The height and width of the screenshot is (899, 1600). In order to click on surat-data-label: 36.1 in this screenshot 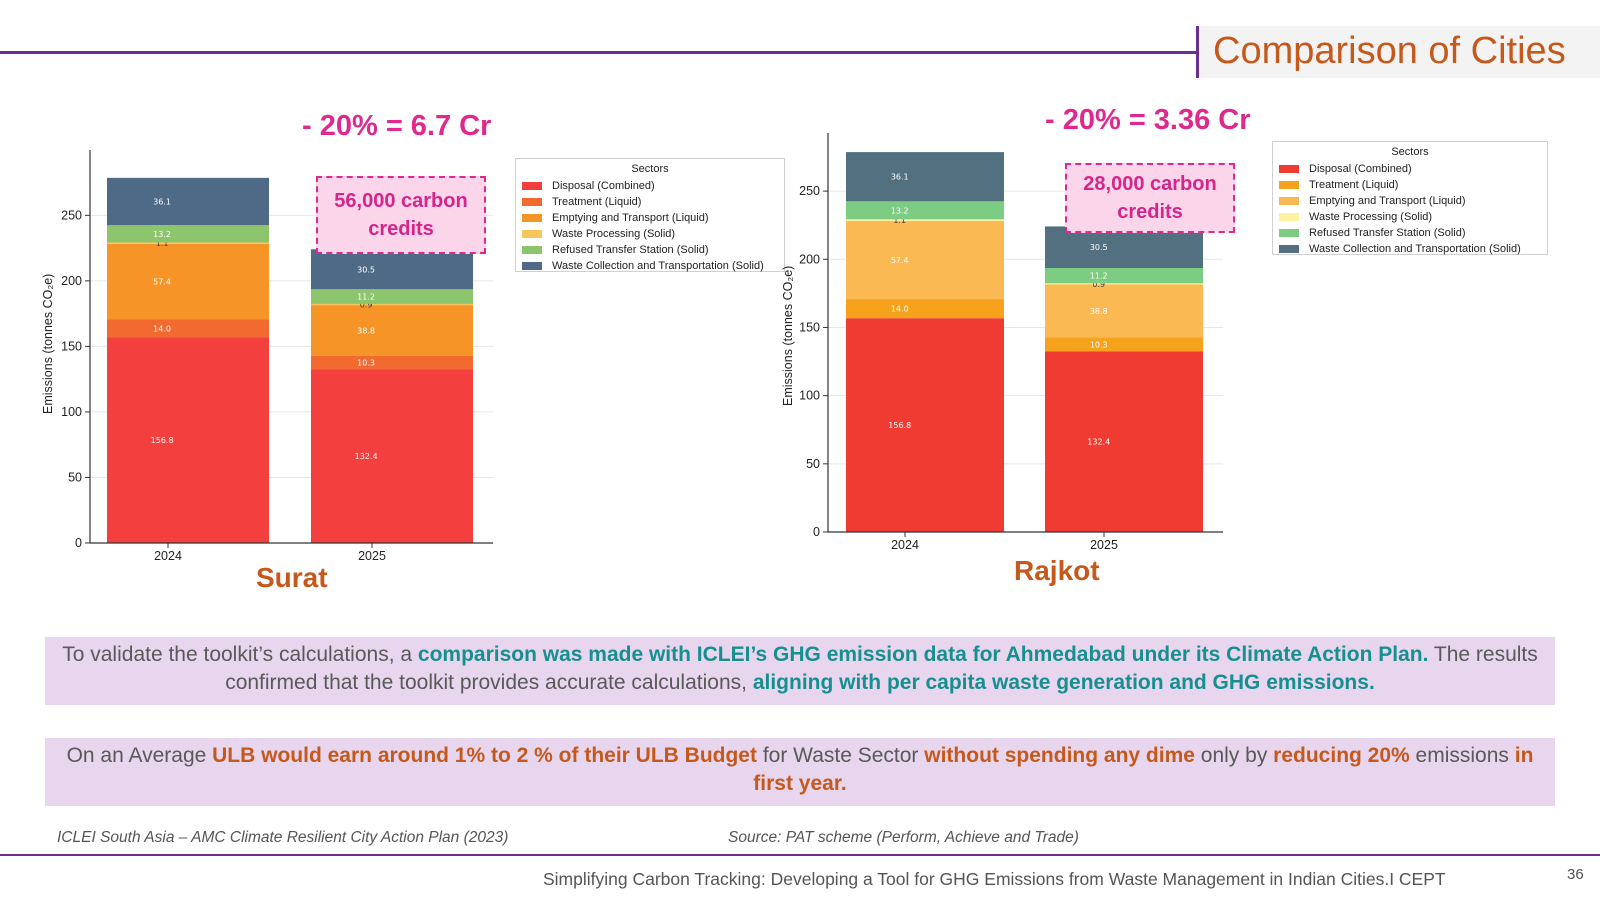, I will do `click(162, 201)`.